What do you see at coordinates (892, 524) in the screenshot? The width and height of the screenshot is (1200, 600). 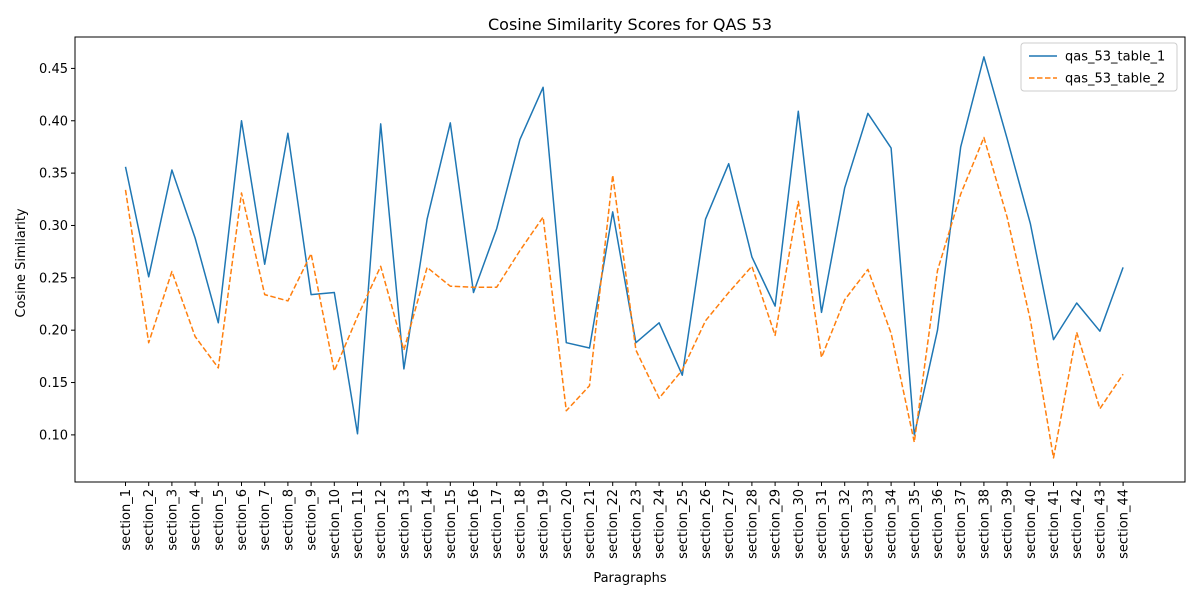 I see `x-tick-label: section_34` at bounding box center [892, 524].